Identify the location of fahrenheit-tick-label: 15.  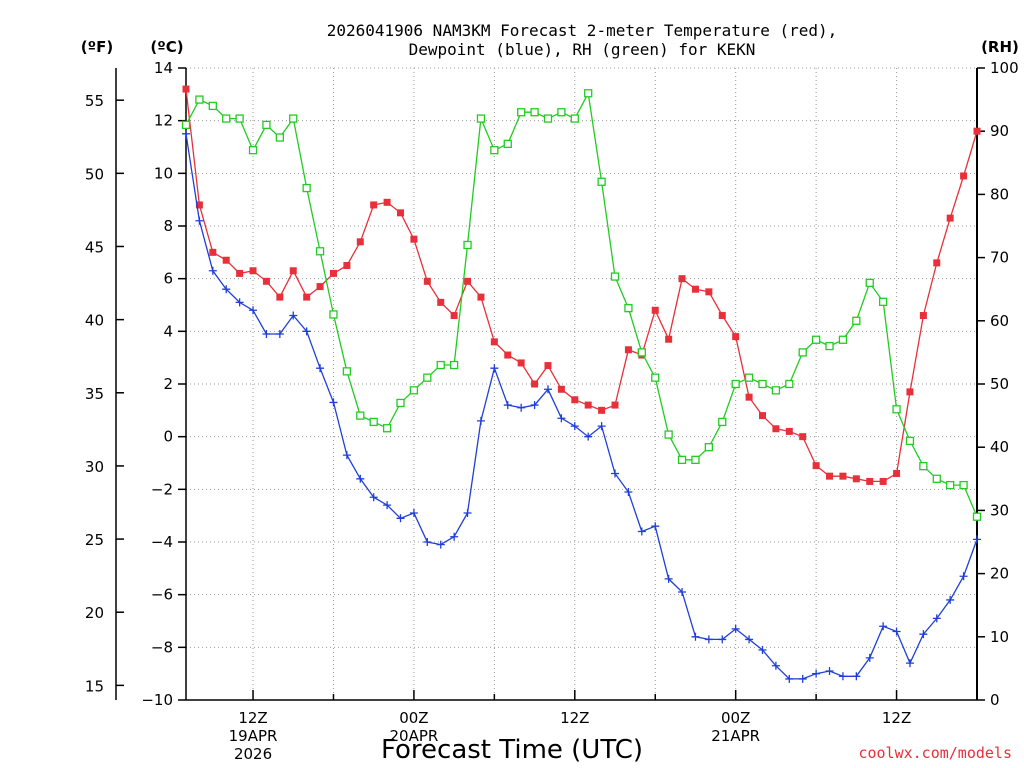
(94, 686).